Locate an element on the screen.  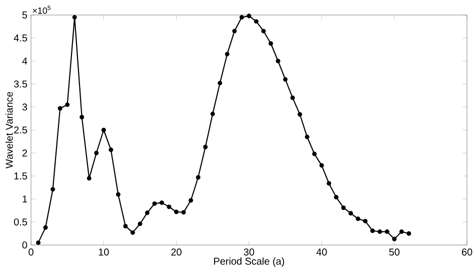
y-tick-label: 3.5 is located at coordinates (21, 84).